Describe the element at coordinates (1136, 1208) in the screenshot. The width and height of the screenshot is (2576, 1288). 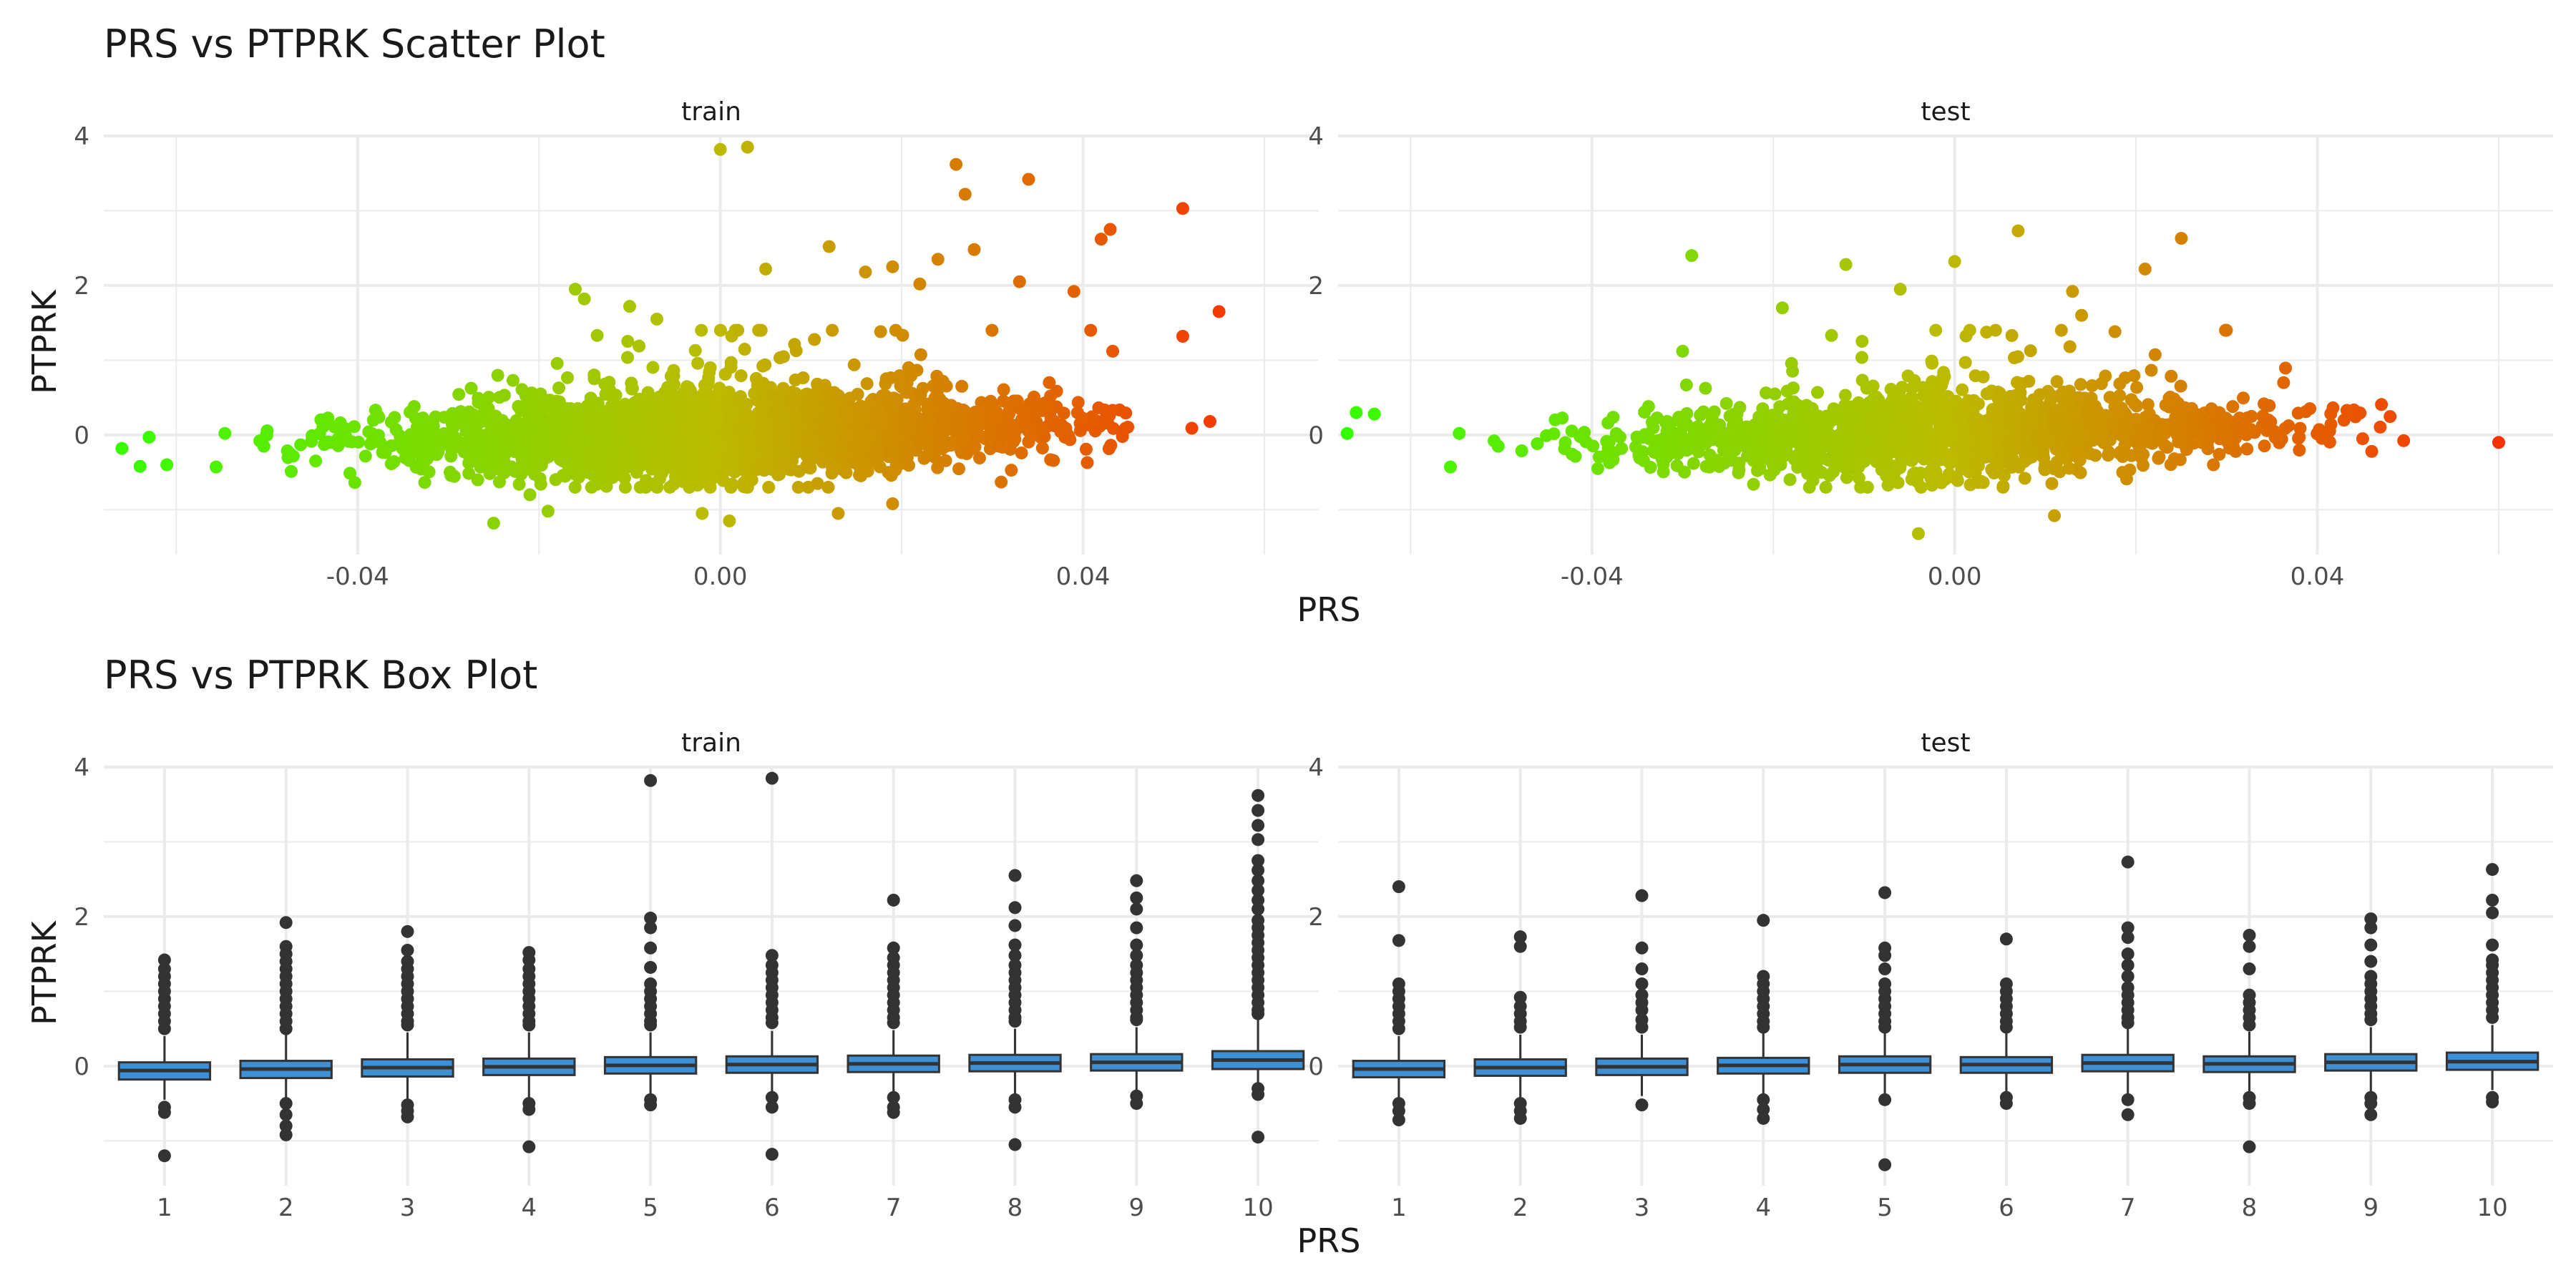
I see `box-train-x-tick-label: 9` at that location.